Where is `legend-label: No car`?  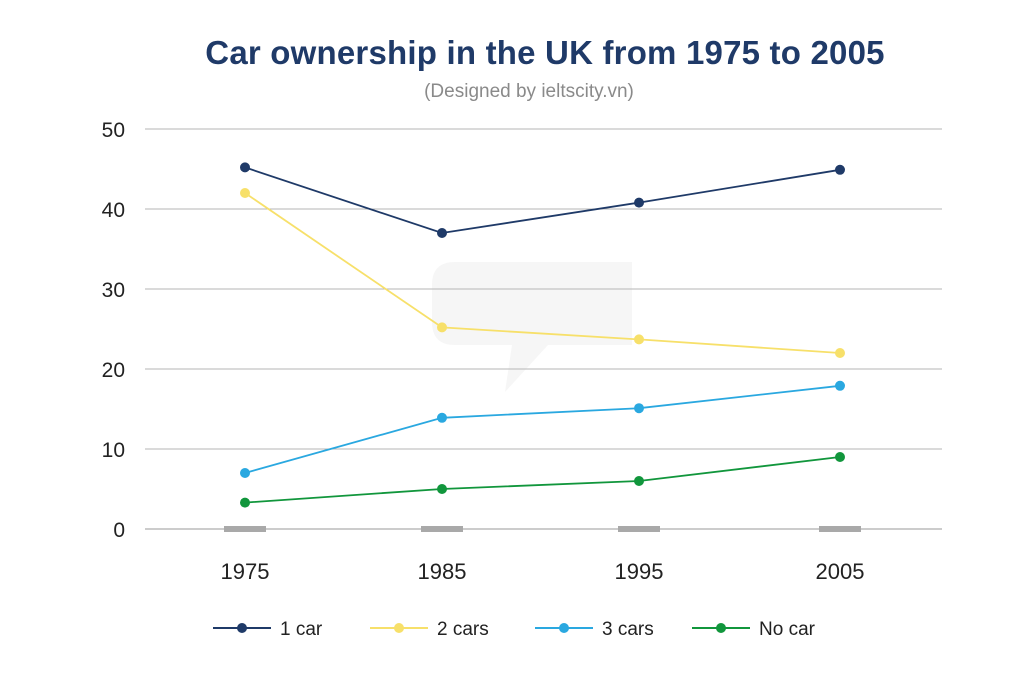
legend-label: No car is located at coordinates (787, 629).